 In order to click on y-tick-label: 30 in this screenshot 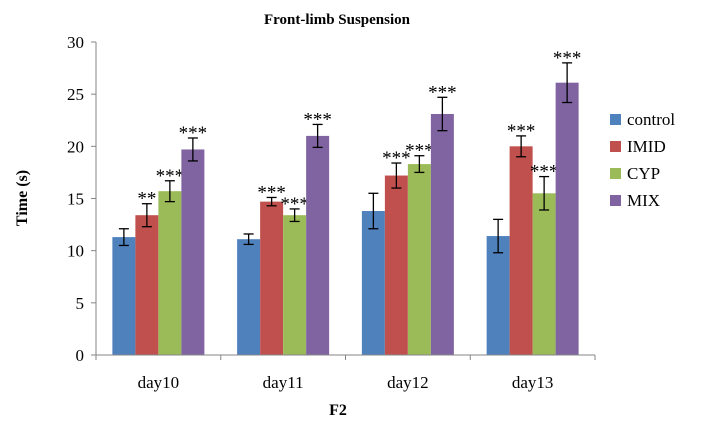, I will do `click(75, 42)`.